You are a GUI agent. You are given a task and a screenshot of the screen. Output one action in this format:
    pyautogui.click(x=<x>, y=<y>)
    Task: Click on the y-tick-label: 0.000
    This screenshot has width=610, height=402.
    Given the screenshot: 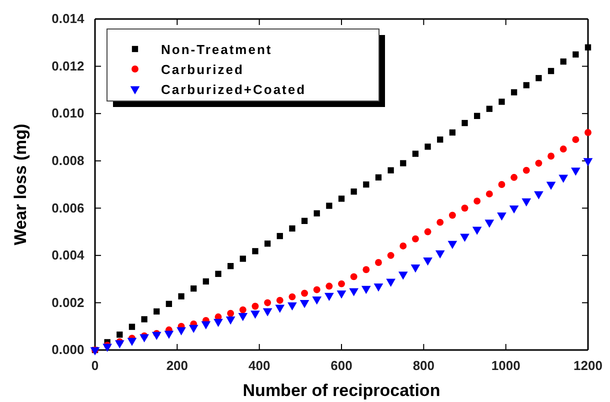 What is the action you would take?
    pyautogui.click(x=68, y=350)
    